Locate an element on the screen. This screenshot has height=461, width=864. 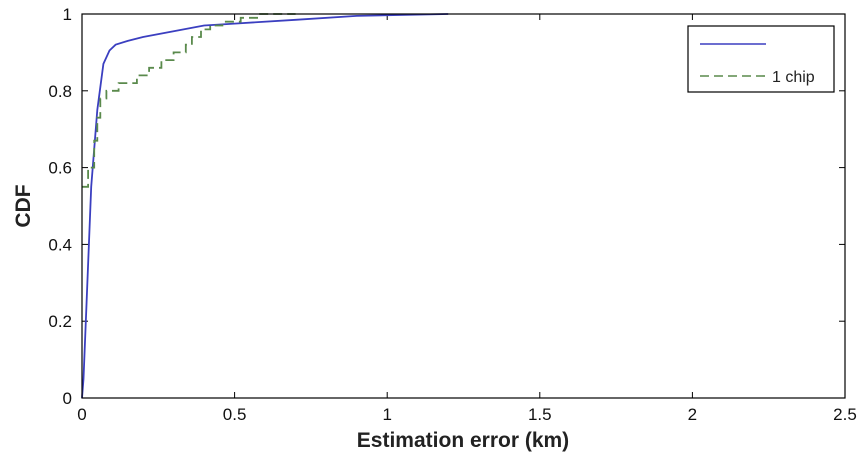
x-tick-label: 2 is located at coordinates (692, 414).